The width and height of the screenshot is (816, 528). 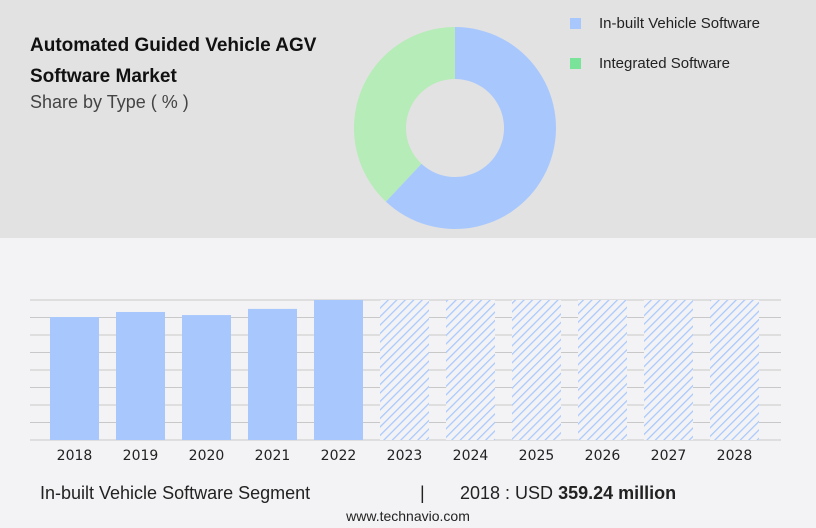 What do you see at coordinates (175, 493) in the screenshot?
I see `footer-segment: In-built Vehicle Software Segment` at bounding box center [175, 493].